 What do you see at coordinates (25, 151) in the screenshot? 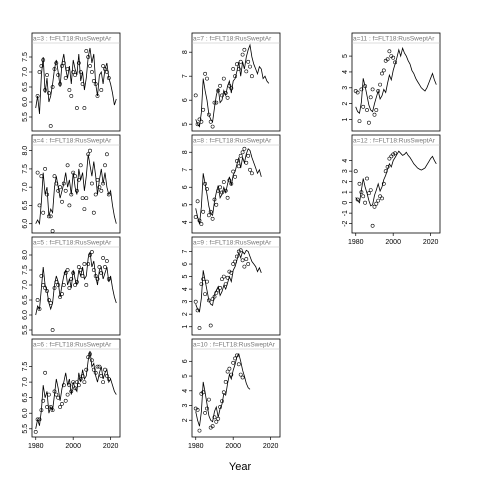
I see `y-tick-label: 8.0` at bounding box center [25, 151].